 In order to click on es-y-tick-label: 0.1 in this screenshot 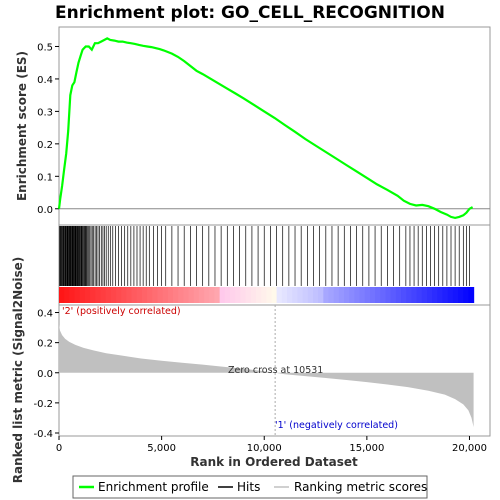, I will do `click(45, 177)`.